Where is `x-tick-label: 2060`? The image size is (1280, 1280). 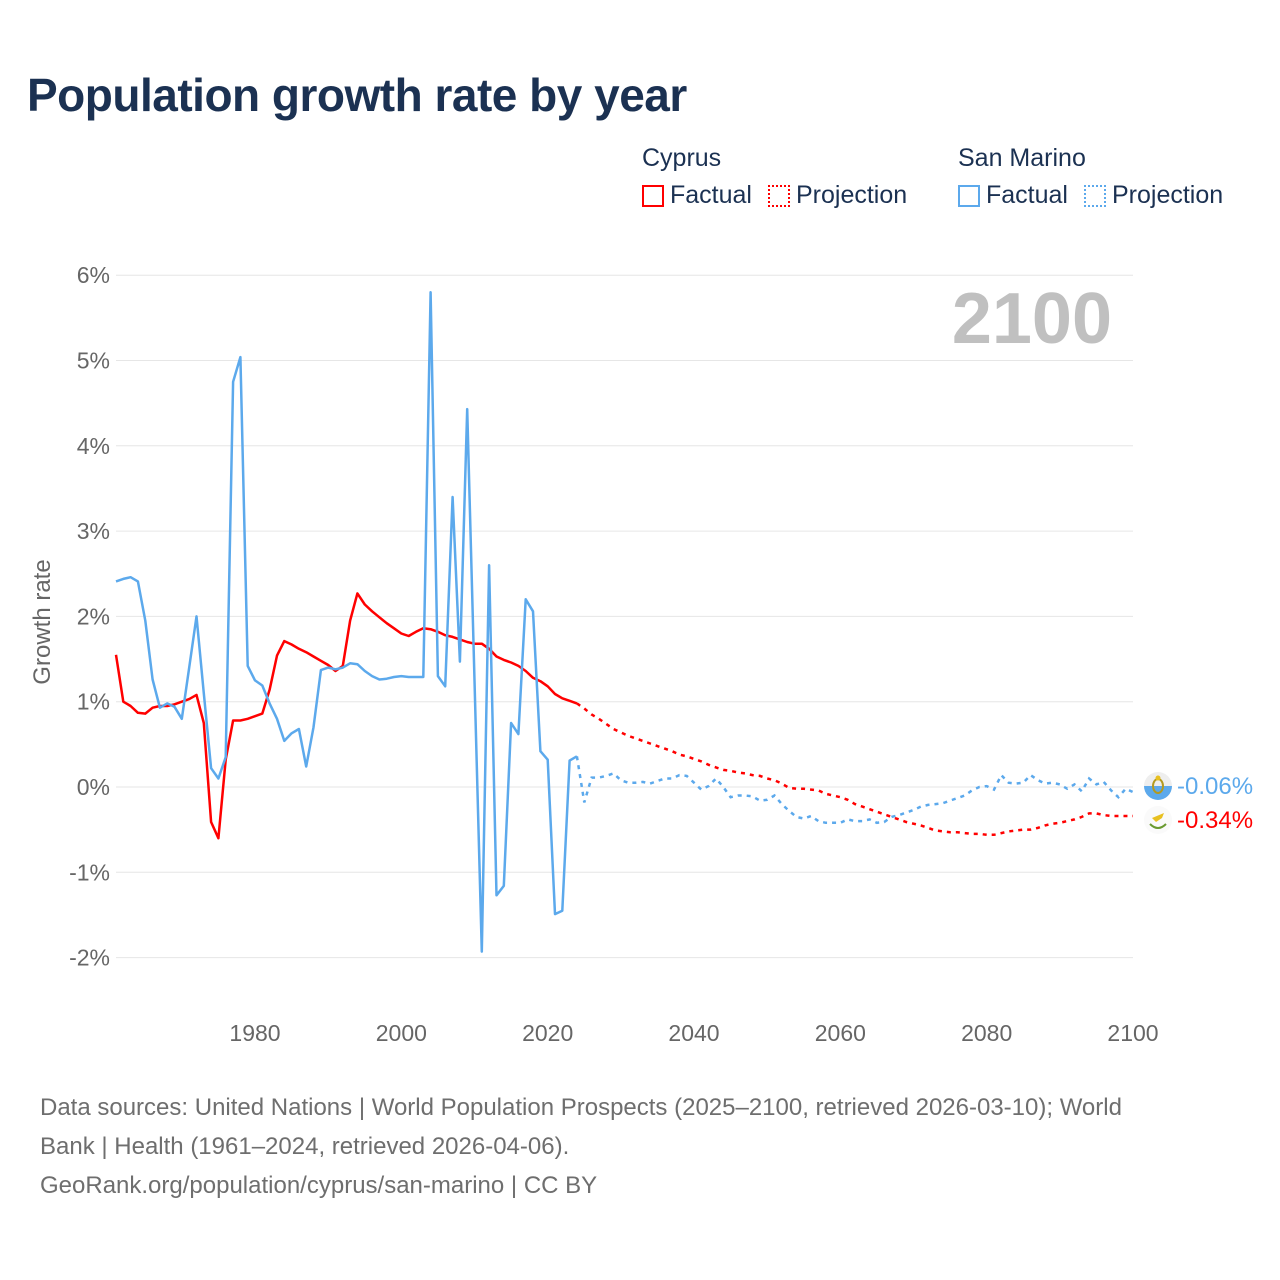
x-tick-label: 2060 is located at coordinates (840, 1033).